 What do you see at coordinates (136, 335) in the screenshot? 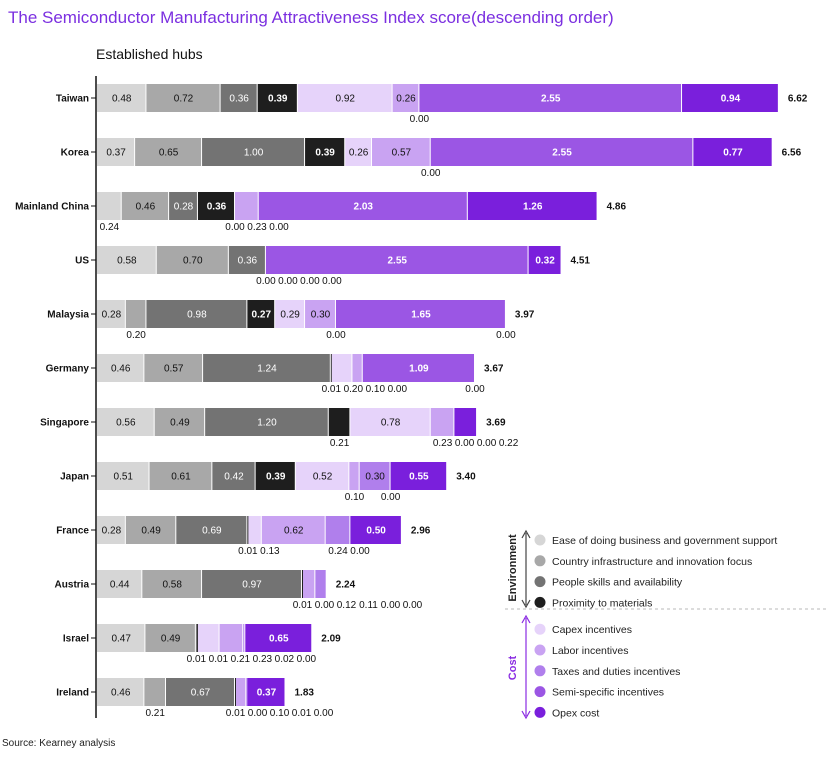
I see `bar-value-label: 0.20` at bounding box center [136, 335].